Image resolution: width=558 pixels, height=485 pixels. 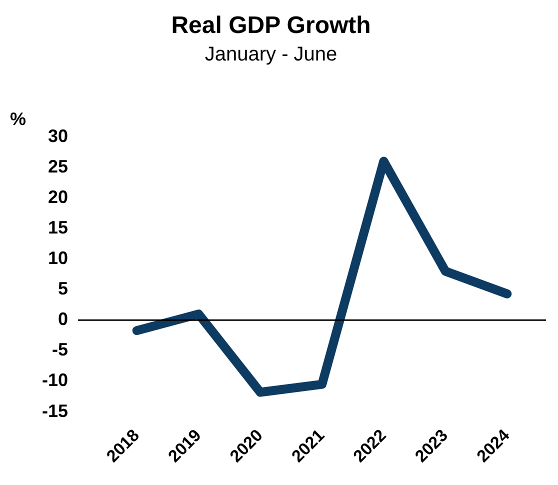 What do you see at coordinates (58, 227) in the screenshot?
I see `y-tick-label: 15` at bounding box center [58, 227].